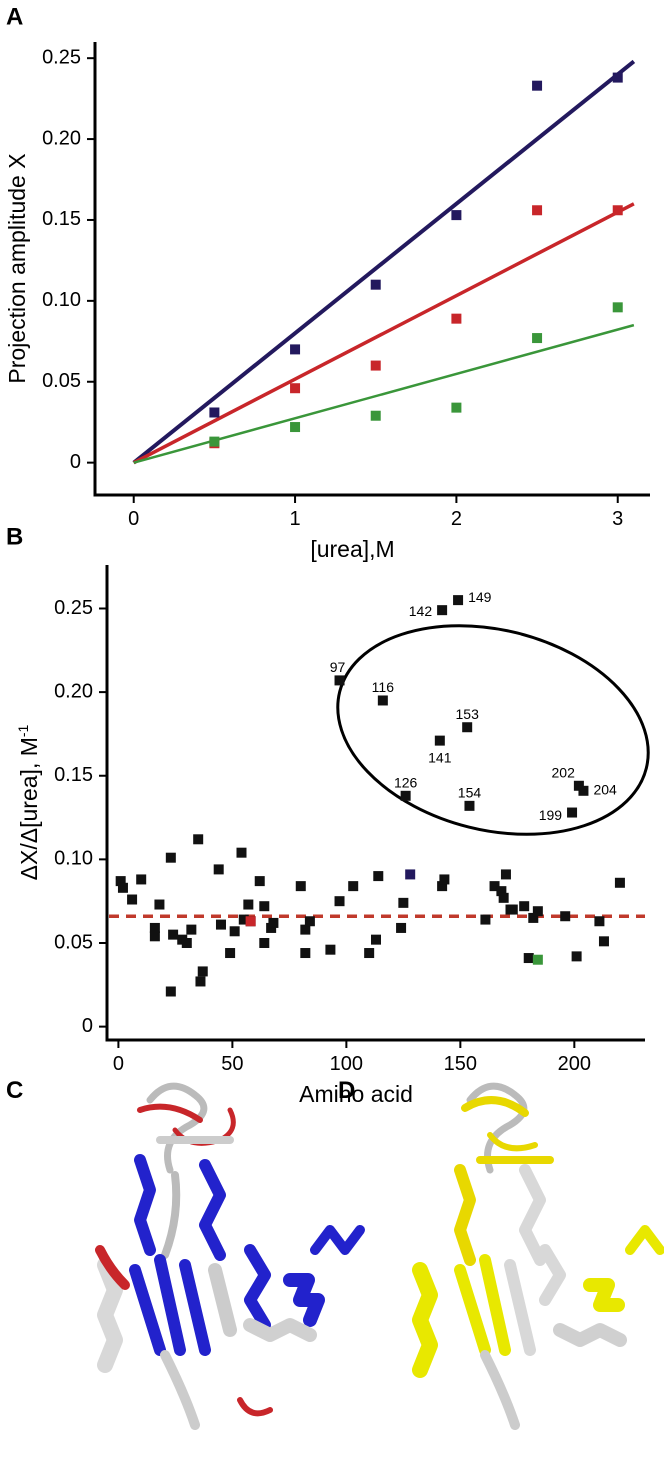 The height and width of the screenshot is (1461, 664). What do you see at coordinates (440, 757) in the screenshot?
I see `point-label: 141` at bounding box center [440, 757].